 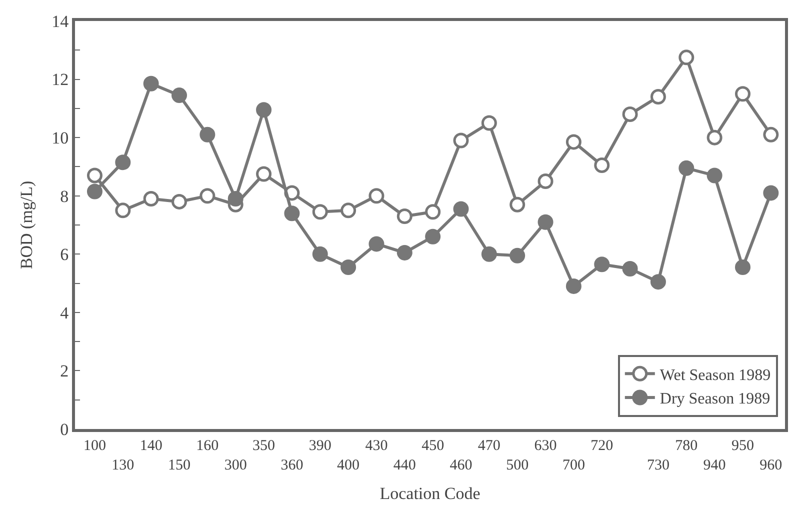 I want to click on x-tick-label: 780, so click(x=686, y=446).